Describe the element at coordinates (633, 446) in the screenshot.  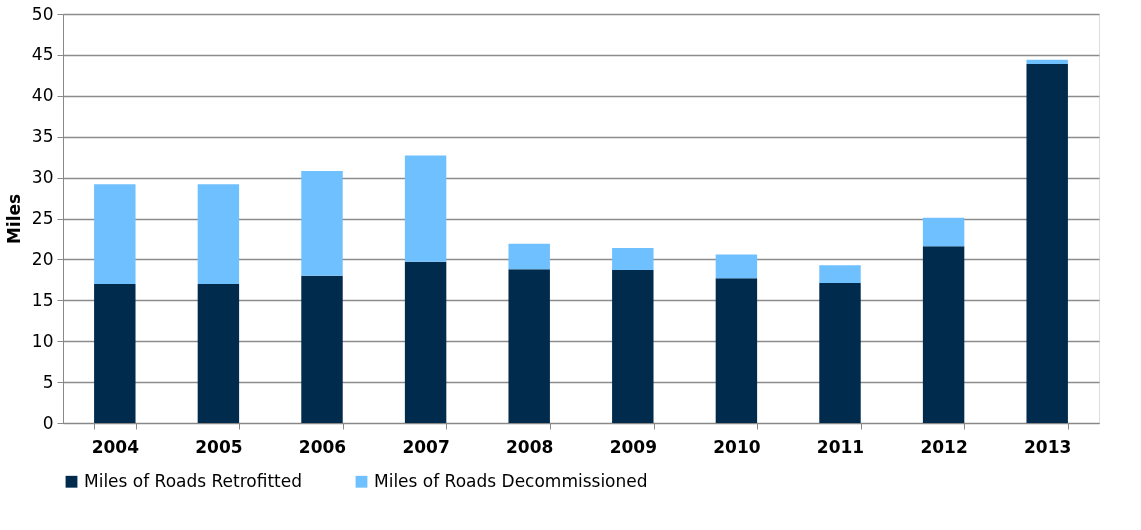
I see `x-tick-label: 2009` at that location.